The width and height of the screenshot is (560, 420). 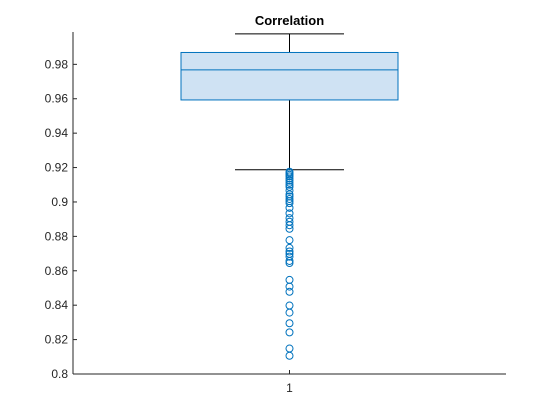 I want to click on iqr-box, so click(x=289, y=76).